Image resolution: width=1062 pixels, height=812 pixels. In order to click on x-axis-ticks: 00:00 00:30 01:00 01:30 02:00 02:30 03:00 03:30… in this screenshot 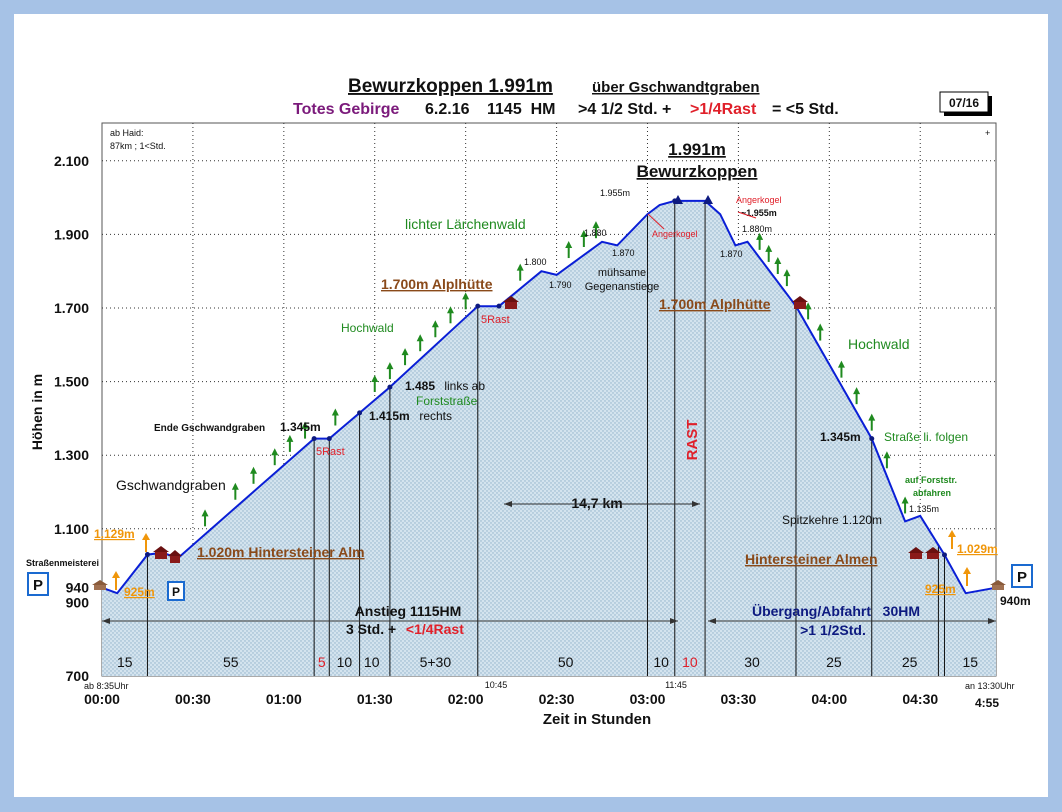, I will do `click(511, 699)`.